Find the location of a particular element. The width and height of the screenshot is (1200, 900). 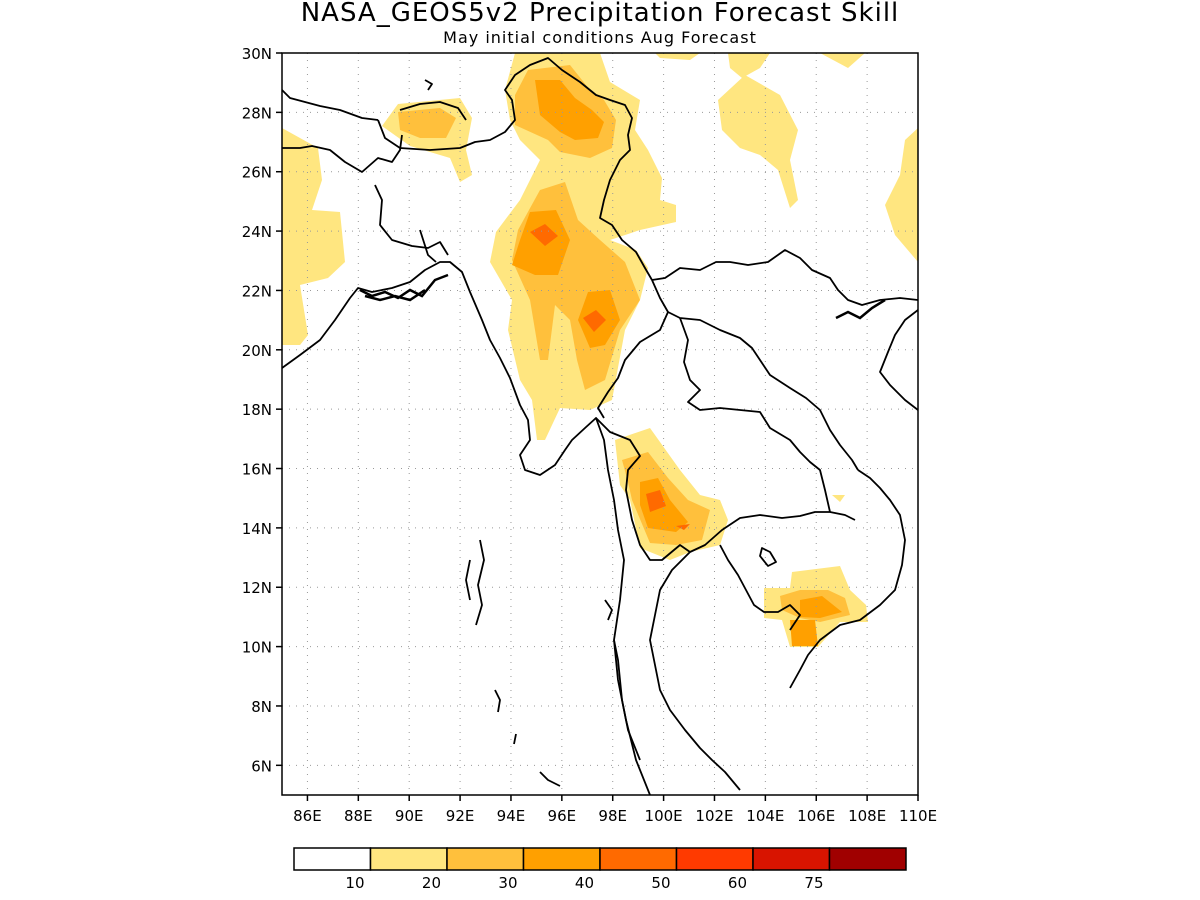

lat-tick-label: 16N is located at coordinates (257, 470).